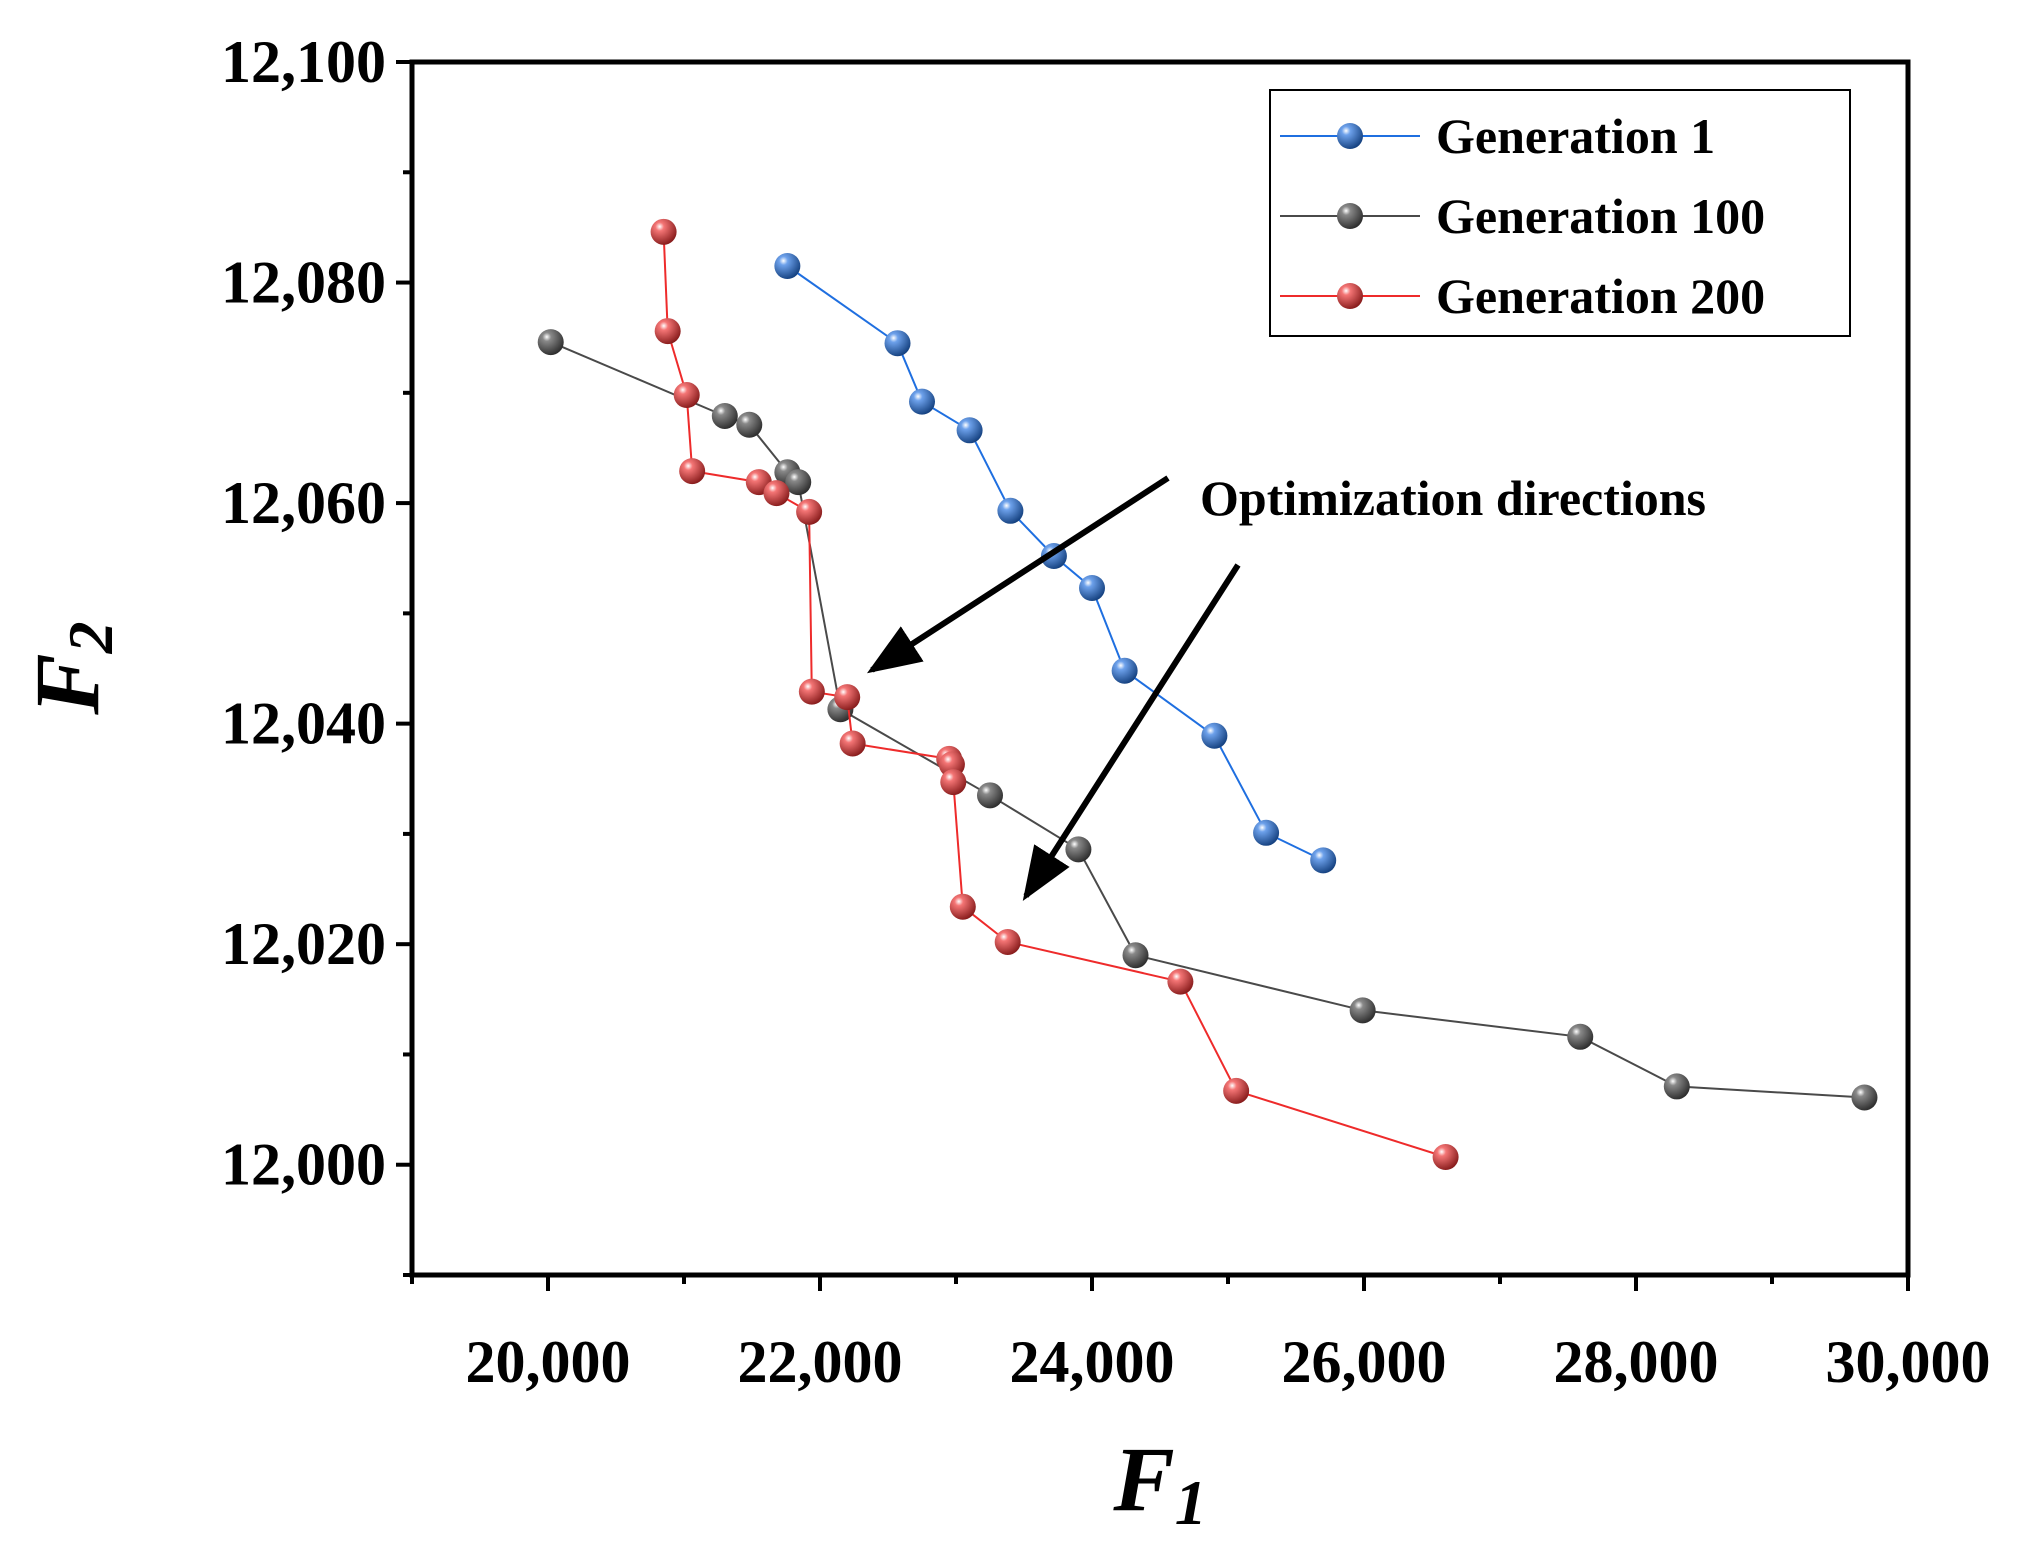 This screenshot has height=1542, width=2033. What do you see at coordinates (1200, 1335) in the screenshot?
I see `x-axis: 20,000 22,000 24,000 26,000 28,000 30,000` at bounding box center [1200, 1335].